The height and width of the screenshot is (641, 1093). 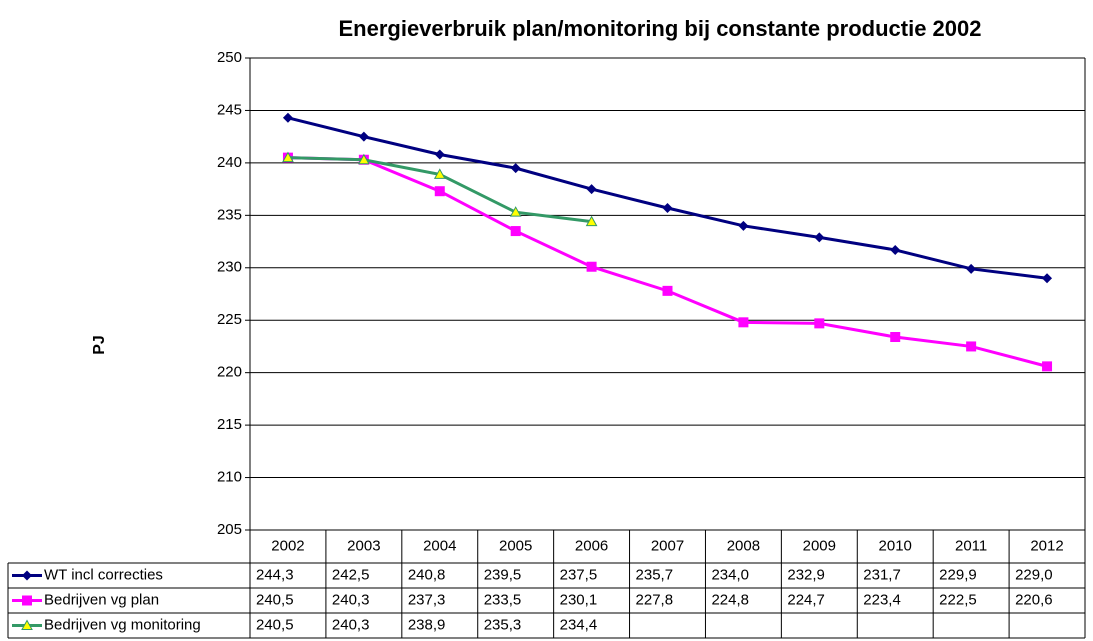 I want to click on table-value: 227,8, so click(x=655, y=599).